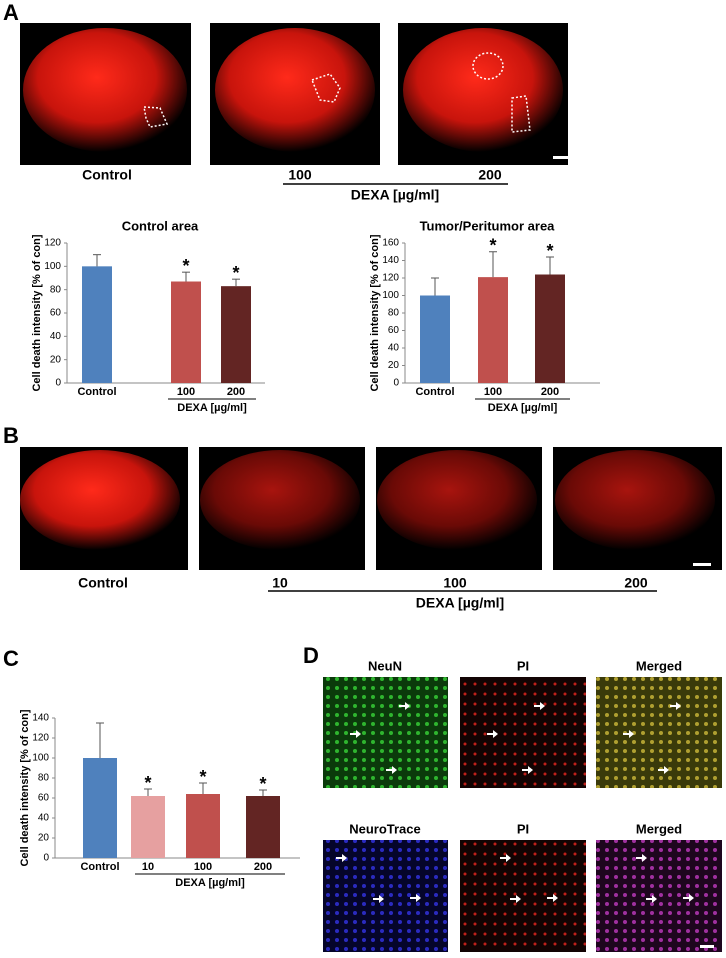 The image size is (726, 958). What do you see at coordinates (311, 655) in the screenshot?
I see `panel-label: D` at bounding box center [311, 655].